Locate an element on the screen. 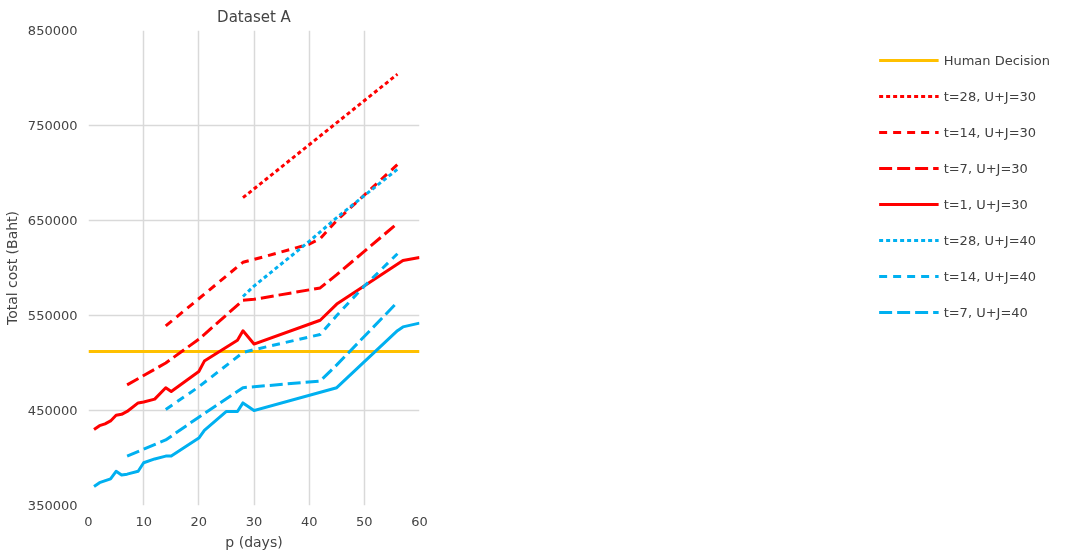 The width and height of the screenshot is (1078, 559). legend-label: t=28, U+J=30 is located at coordinates (990, 96).